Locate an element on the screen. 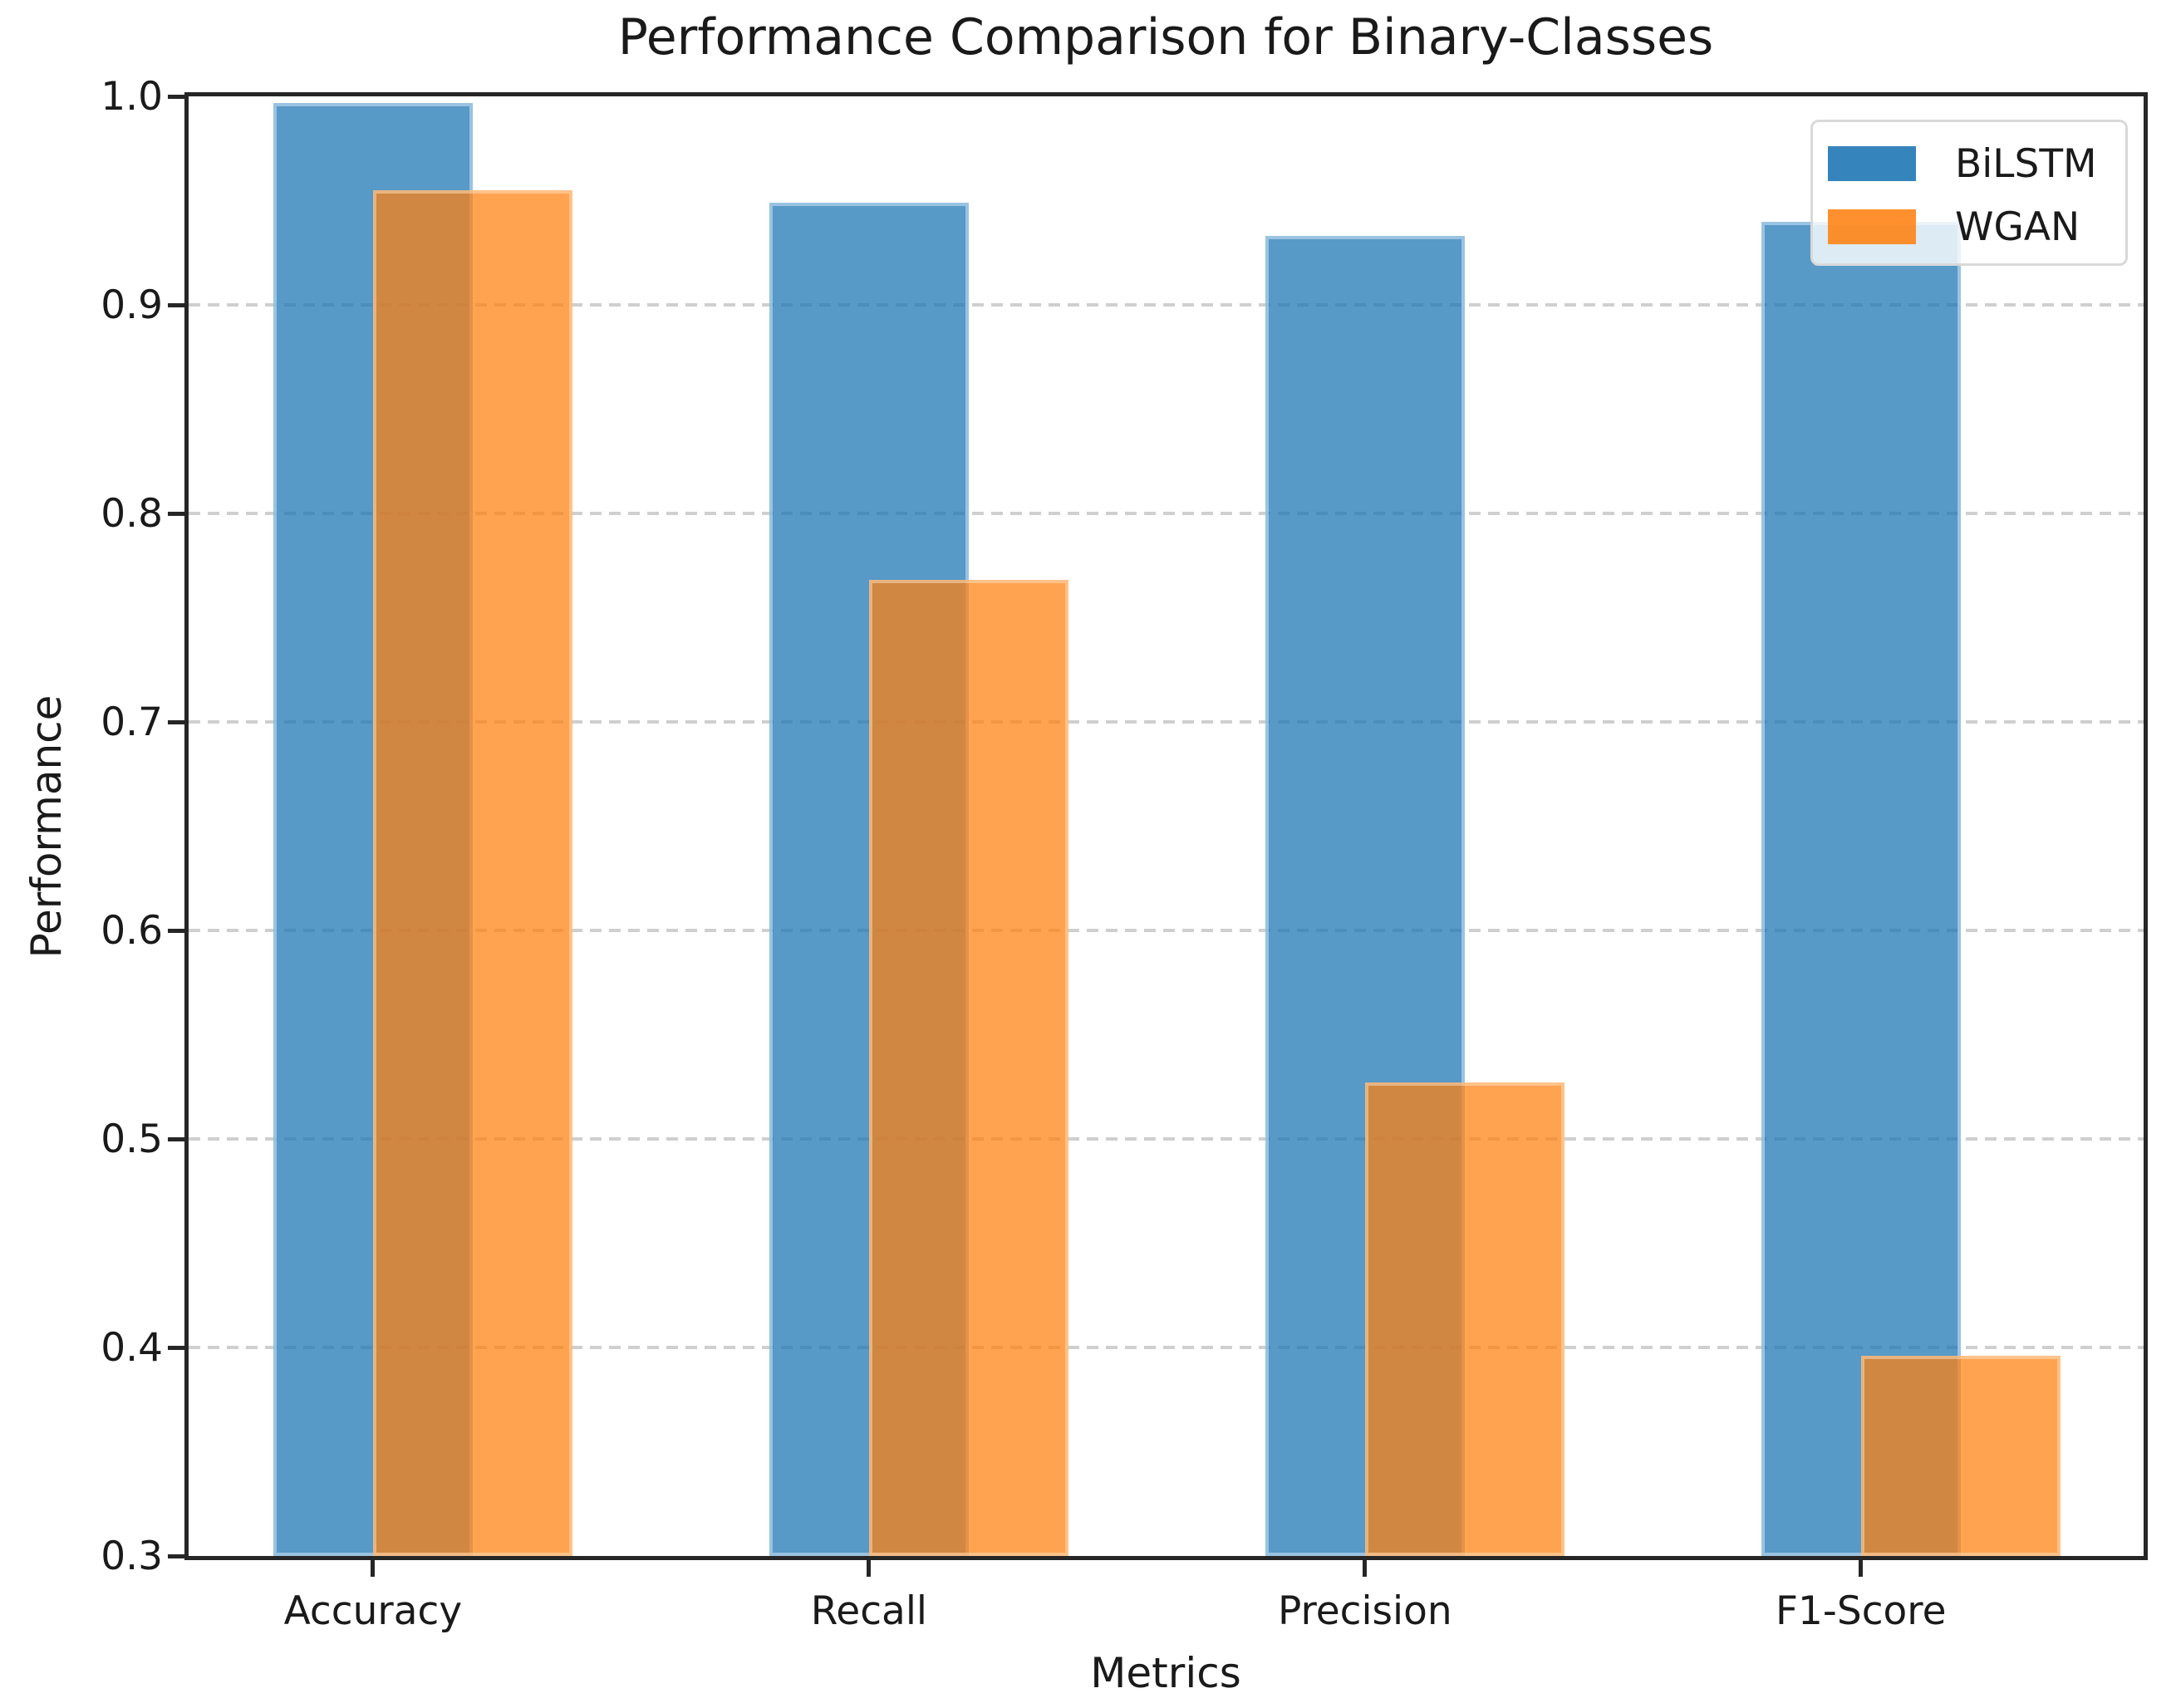 This screenshot has width=2176, height=1708. x-tick-label-recall: Recall is located at coordinates (869, 1611).